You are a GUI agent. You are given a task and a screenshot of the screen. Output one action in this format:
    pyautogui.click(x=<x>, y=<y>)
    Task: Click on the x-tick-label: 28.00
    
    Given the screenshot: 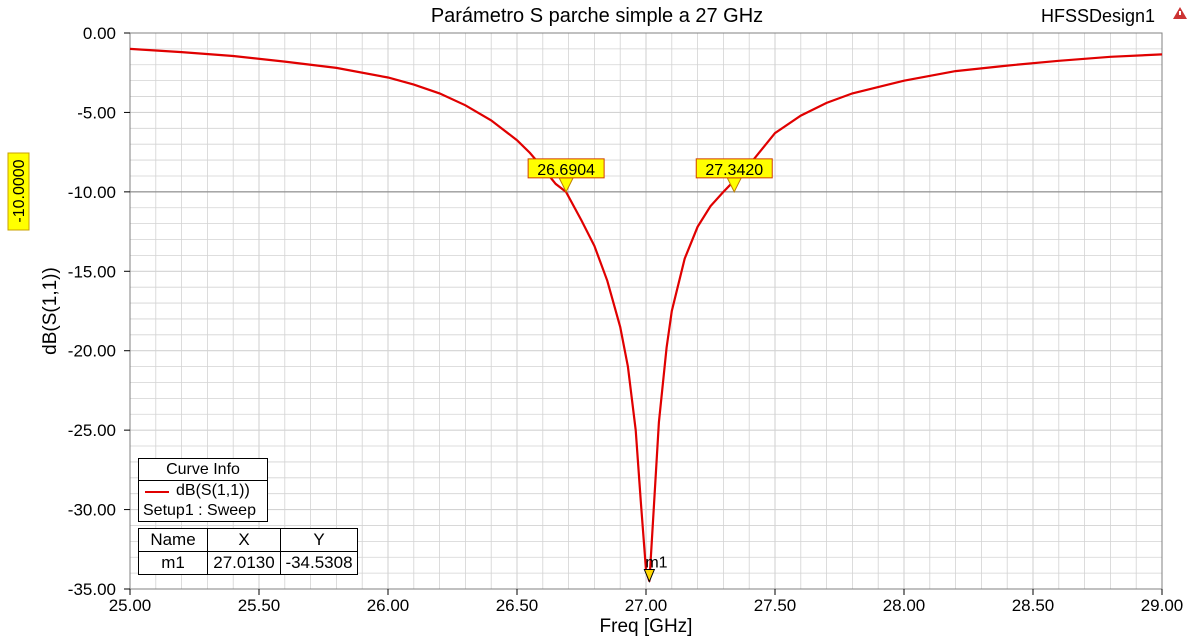 What is the action you would take?
    pyautogui.click(x=904, y=605)
    